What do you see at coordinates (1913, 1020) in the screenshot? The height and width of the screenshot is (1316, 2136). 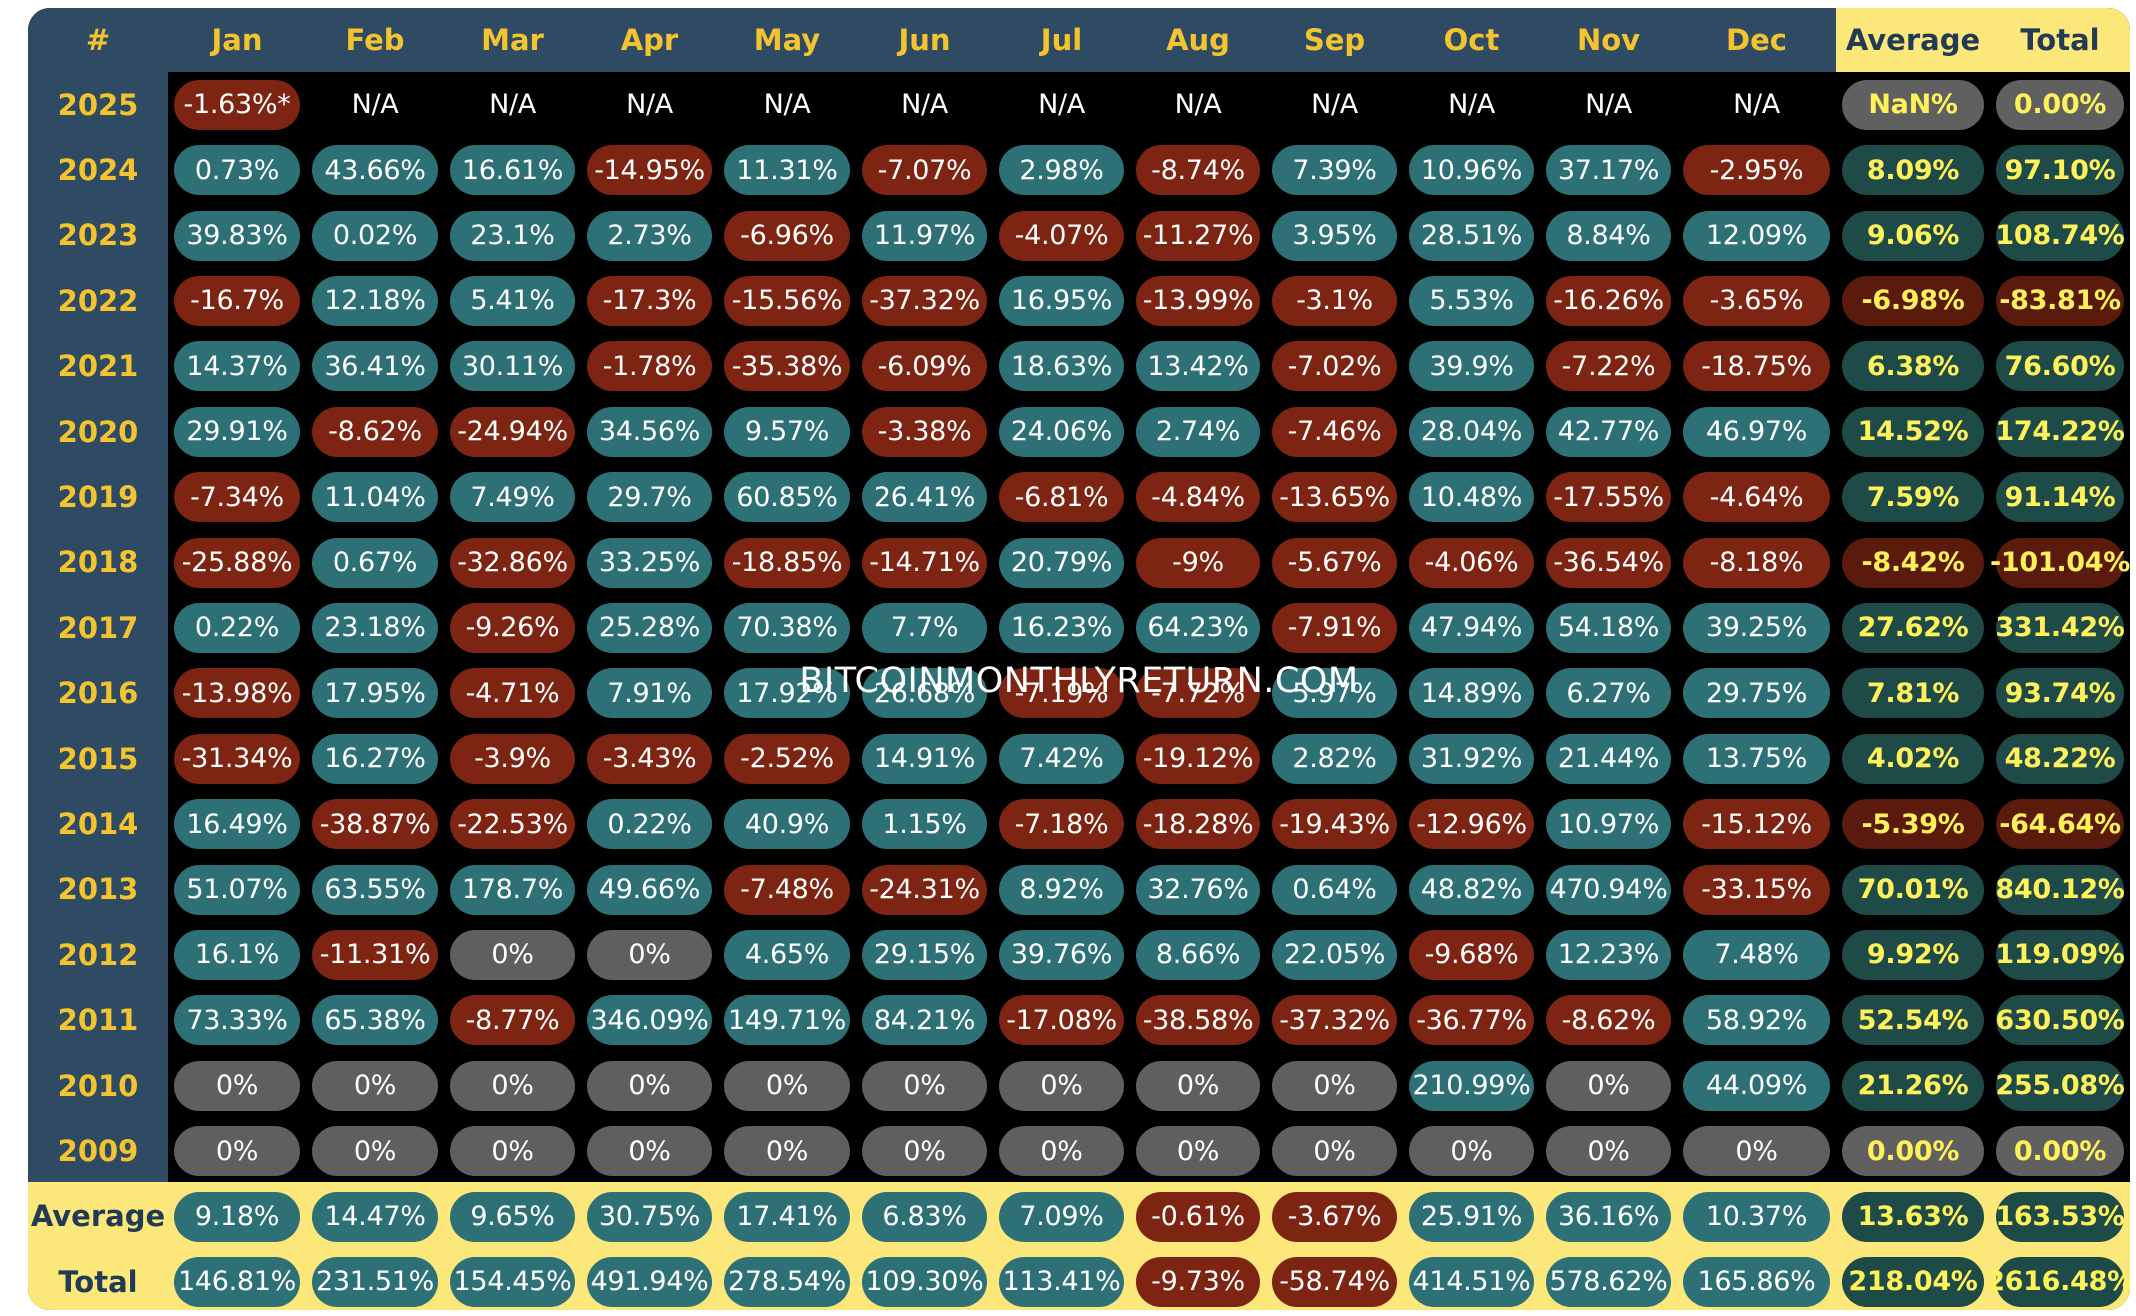 I see `row-average-cell: 52.54%` at bounding box center [1913, 1020].